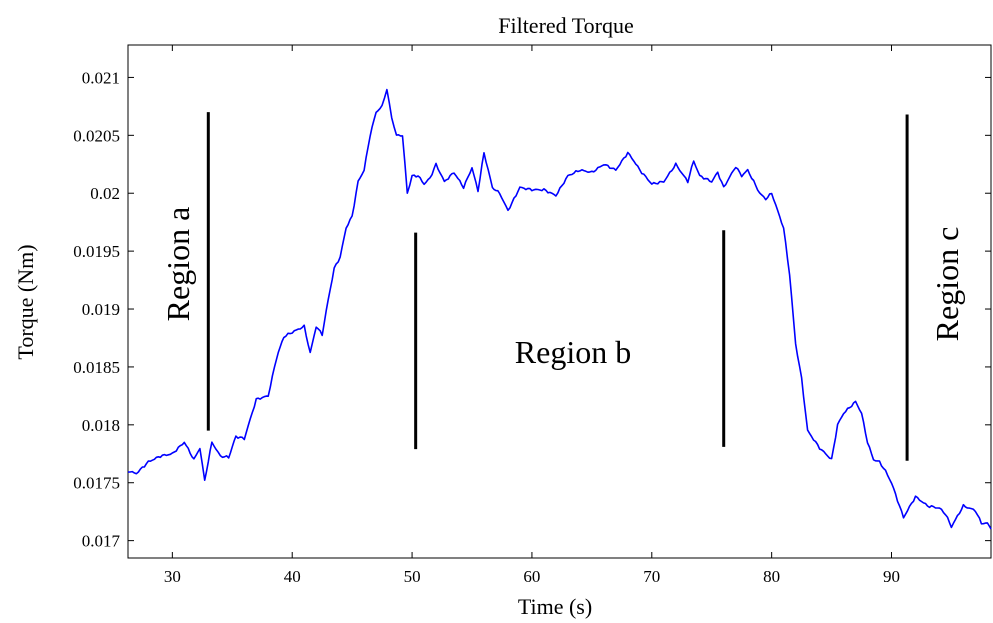  What do you see at coordinates (101, 541) in the screenshot?
I see `y-tick-label: 0.017` at bounding box center [101, 541].